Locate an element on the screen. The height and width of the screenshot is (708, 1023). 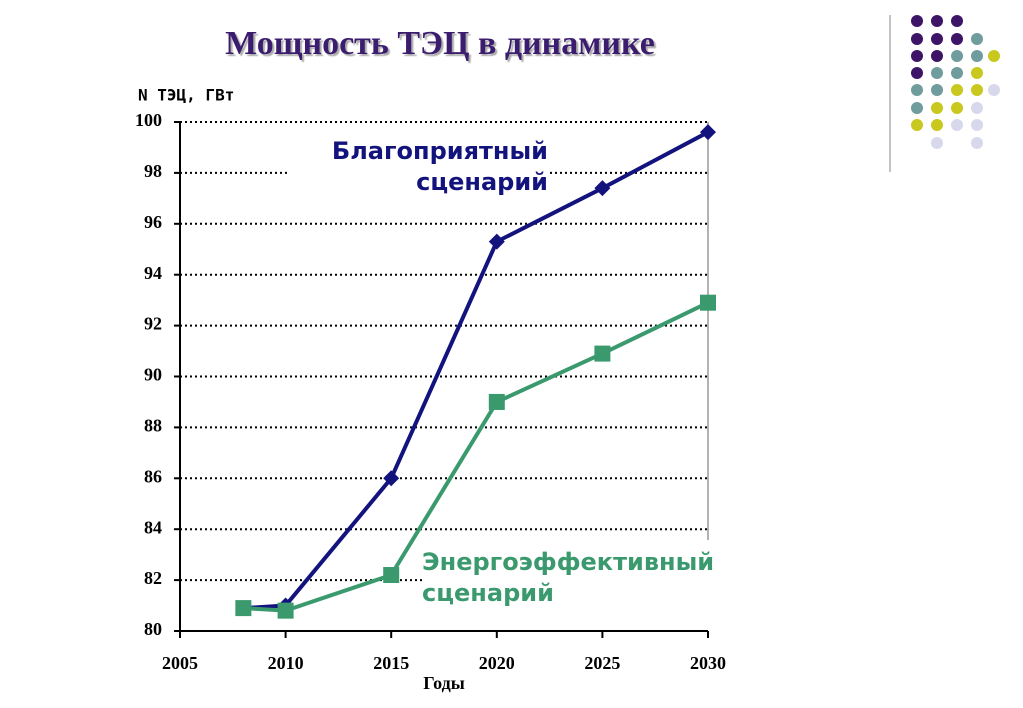
decor-dots is located at coordinates (955, 82).